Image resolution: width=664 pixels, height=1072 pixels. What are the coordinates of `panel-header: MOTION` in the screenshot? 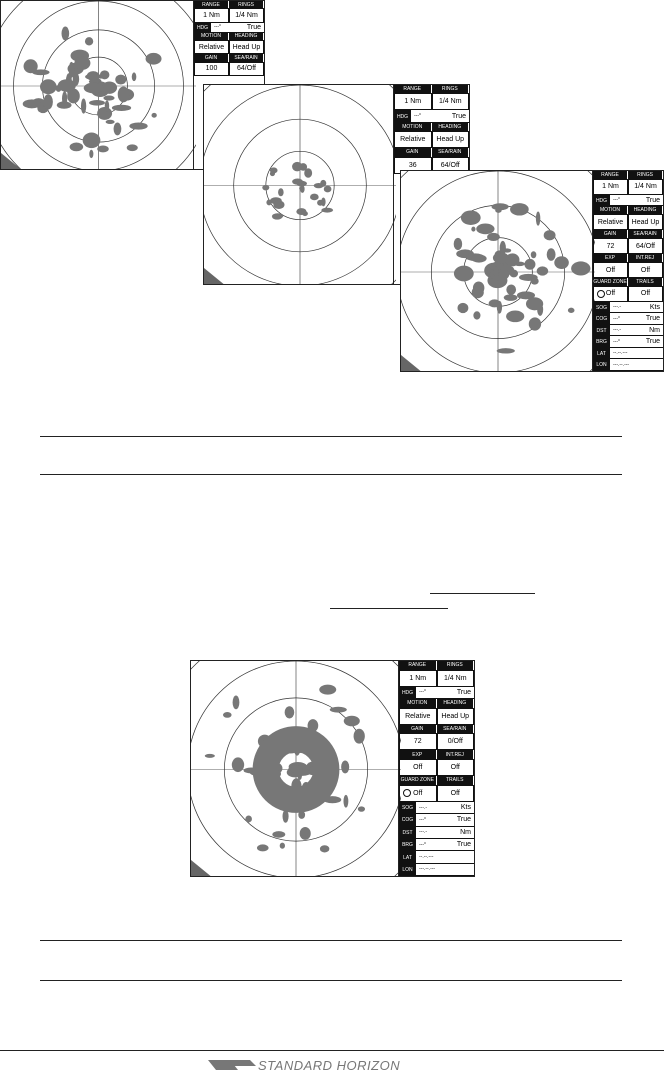 It's located at (610, 210).